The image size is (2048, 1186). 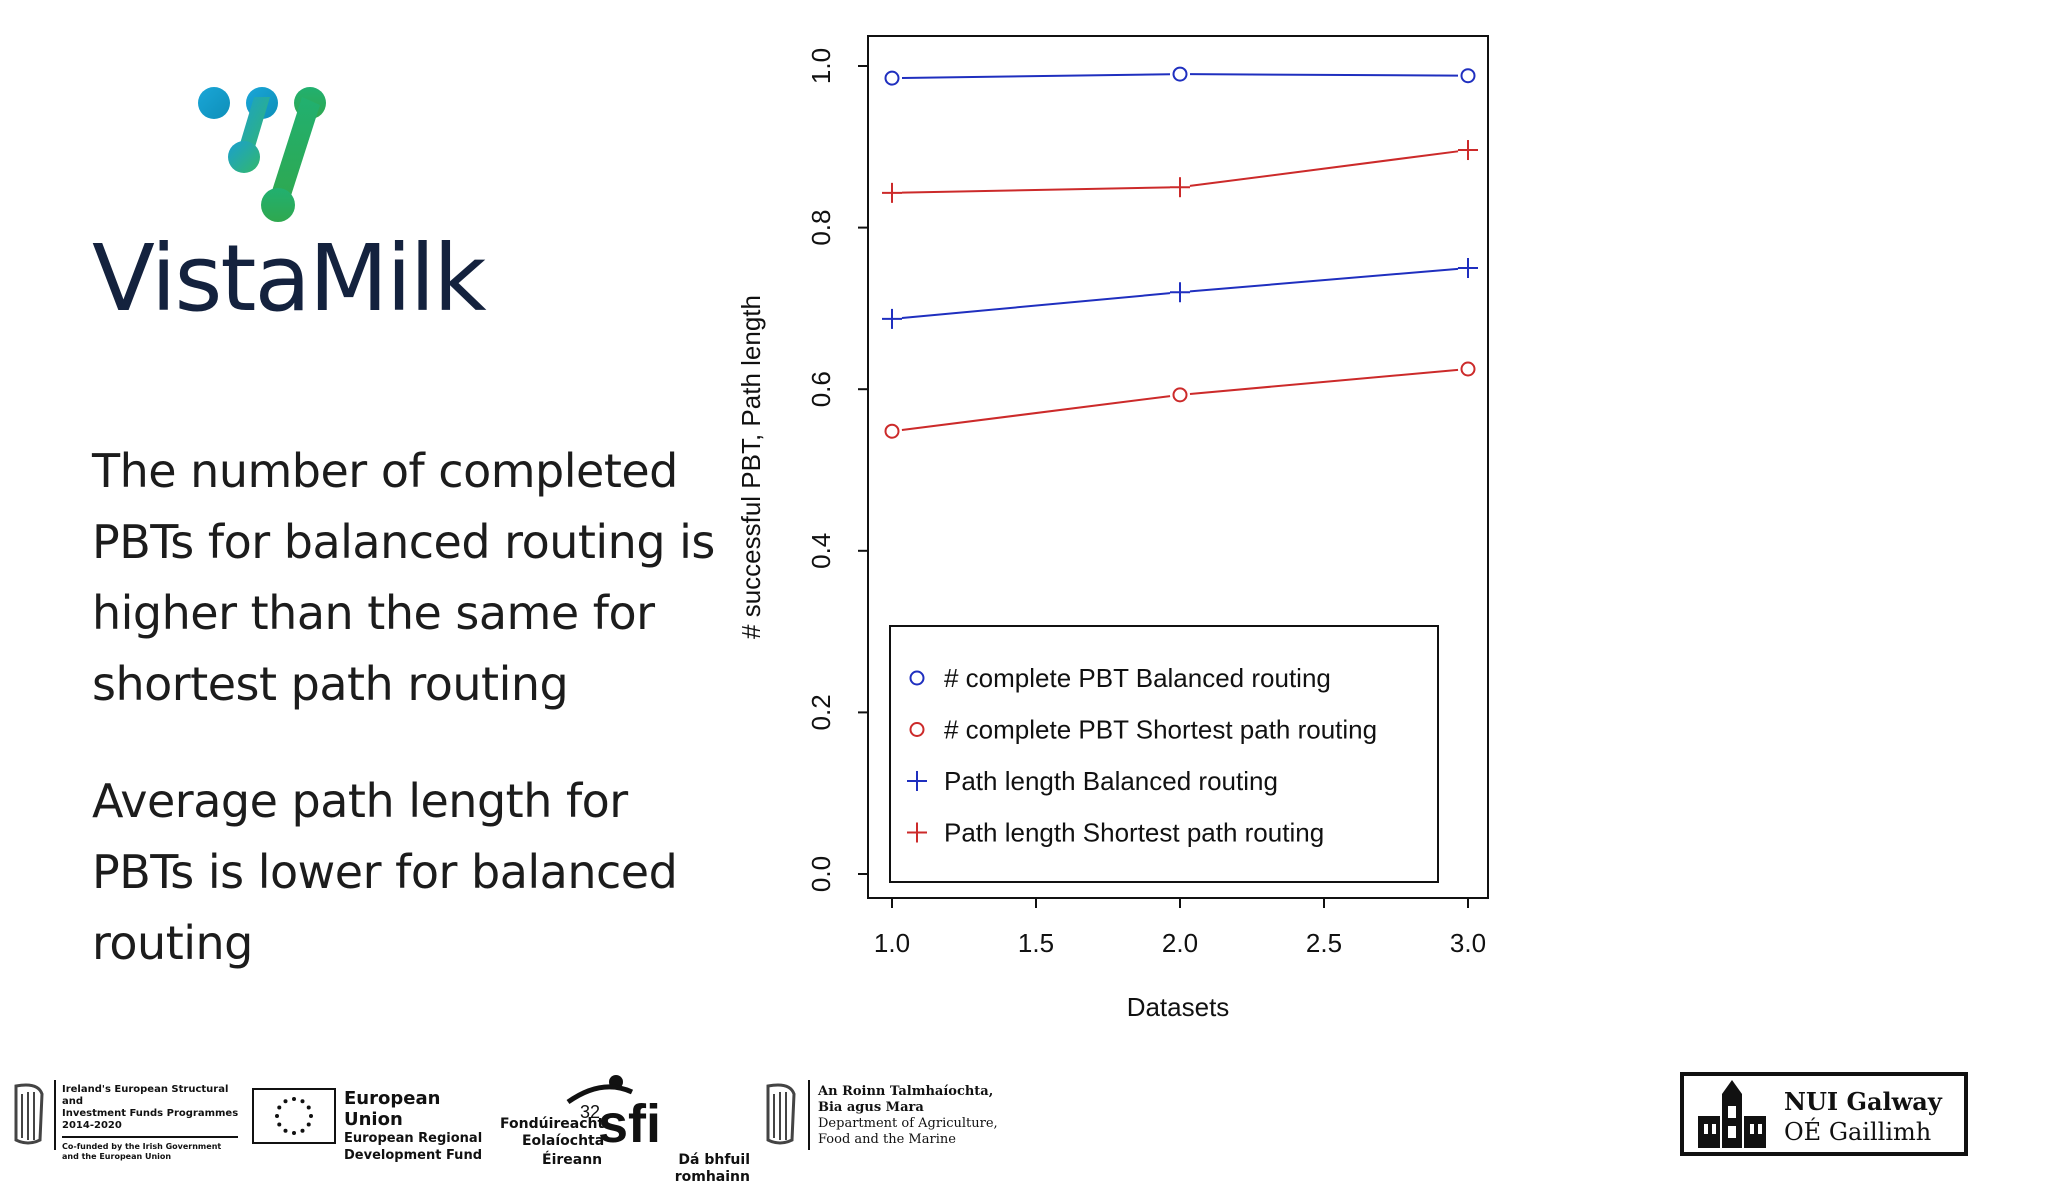 I want to click on legend-label: Path length Shortest path routing, so click(x=1134, y=833).